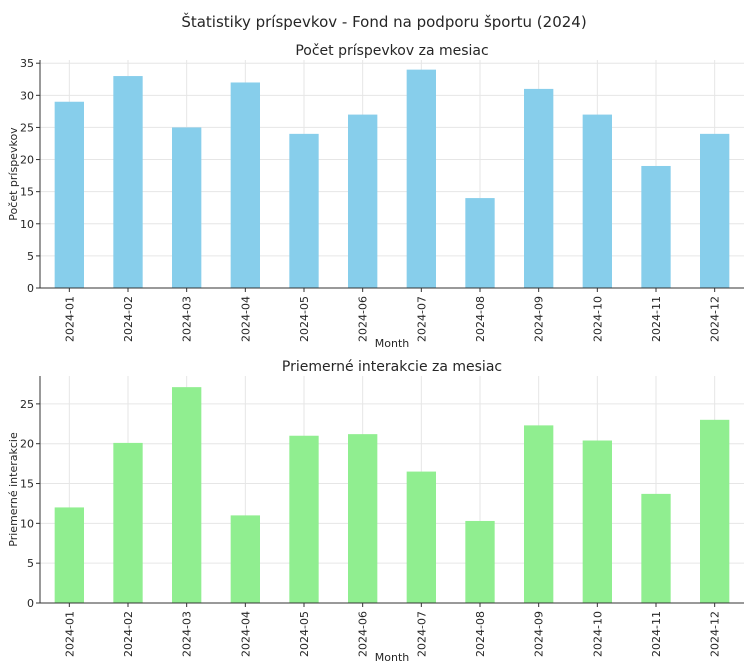 The width and height of the screenshot is (749, 666). What do you see at coordinates (27, 95) in the screenshot?
I see `y-tick-label: 30` at bounding box center [27, 95].